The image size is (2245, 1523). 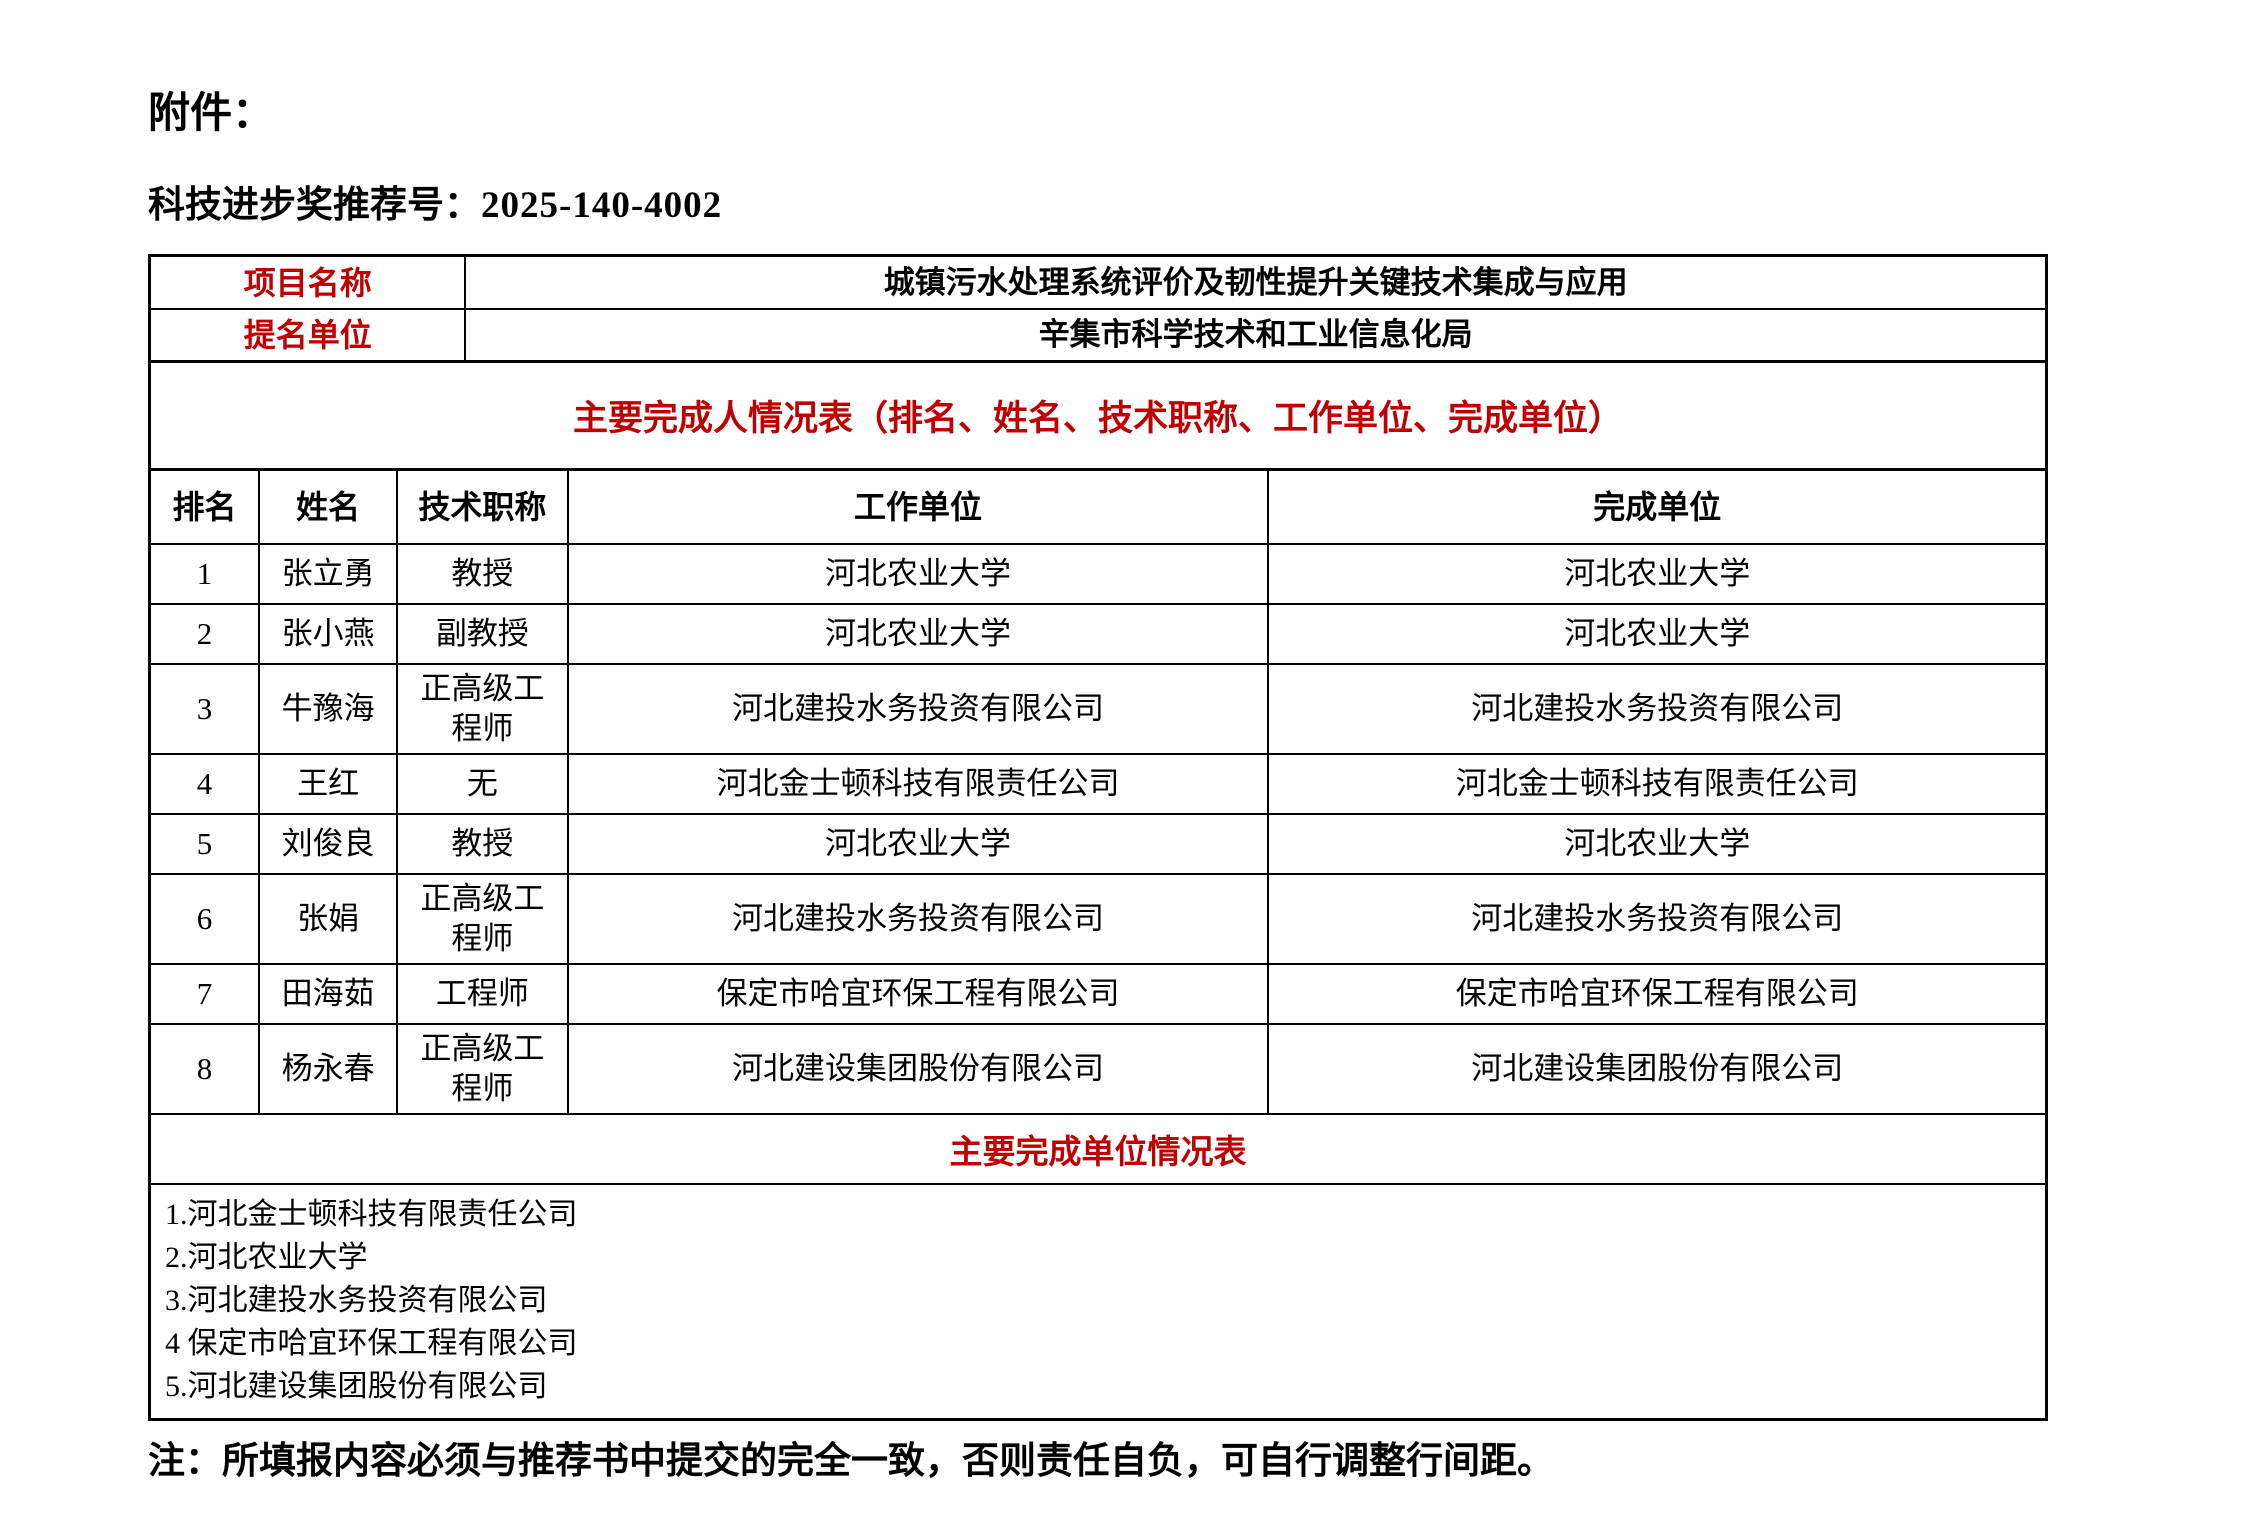 What do you see at coordinates (1254, 335) in the screenshot?
I see `nominator-value-cell: 辛集市科学技术和工业信息化局` at bounding box center [1254, 335].